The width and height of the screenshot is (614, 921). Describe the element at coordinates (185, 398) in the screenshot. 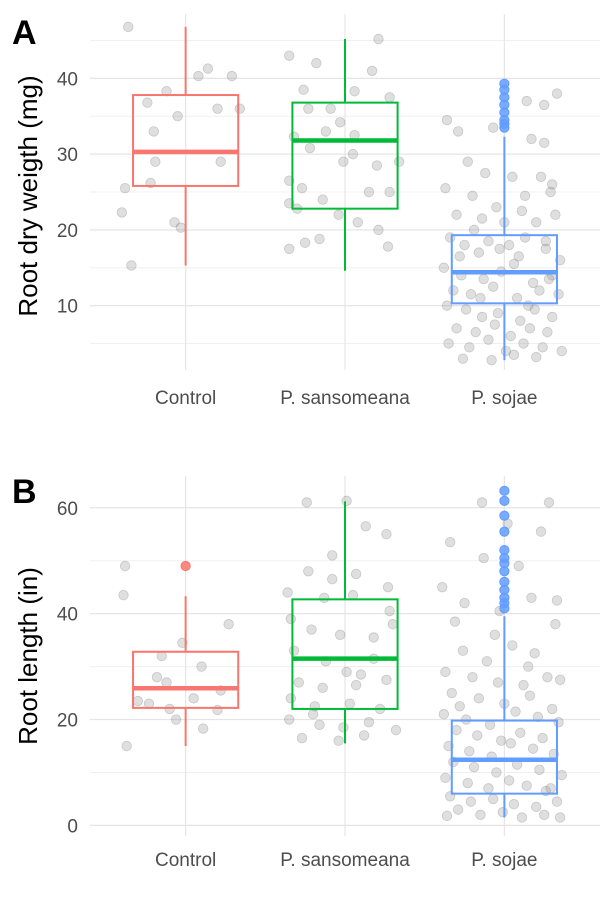

I see `panel-a-x-tick-label: Control` at that location.